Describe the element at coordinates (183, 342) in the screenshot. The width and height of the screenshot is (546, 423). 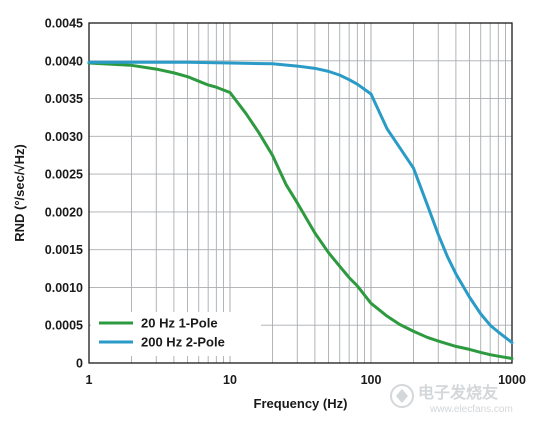
I see `legend-label-200hz-2-pole: 200 Hz 2-Pole` at that location.